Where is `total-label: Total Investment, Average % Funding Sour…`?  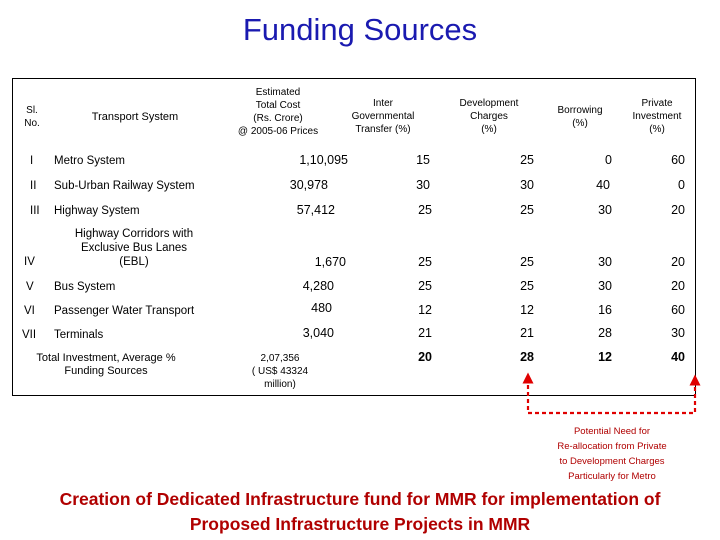
total-label: Total Investment, Average % Funding Sour… is located at coordinates (106, 364).